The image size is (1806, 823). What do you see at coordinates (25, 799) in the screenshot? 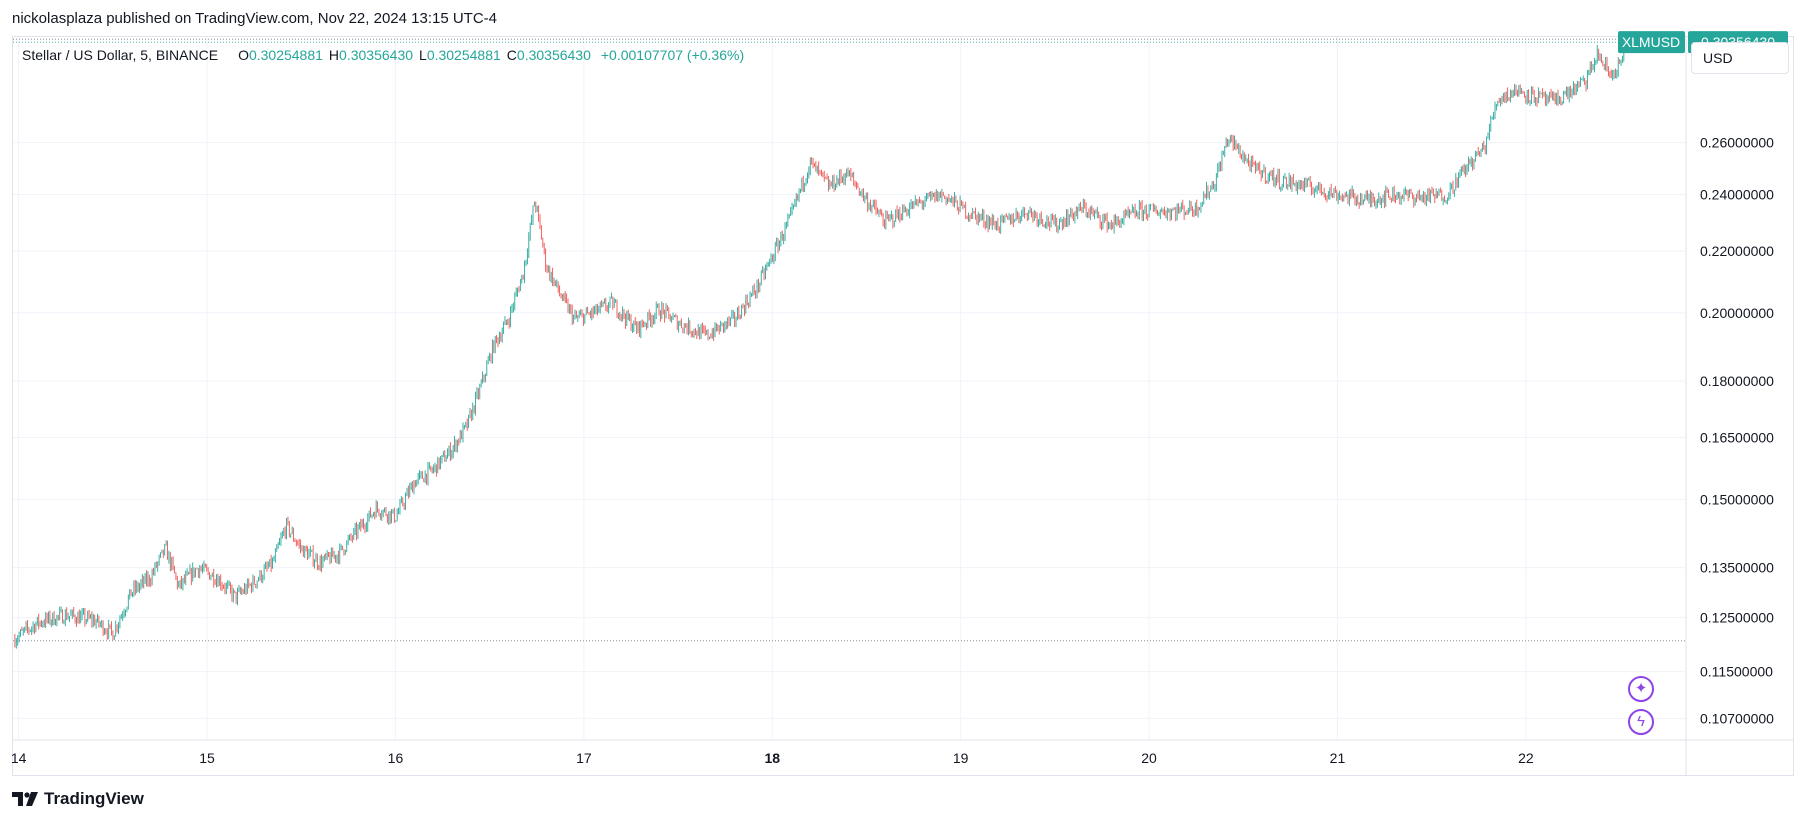
I see `tradingview-logo-icon` at bounding box center [25, 799].